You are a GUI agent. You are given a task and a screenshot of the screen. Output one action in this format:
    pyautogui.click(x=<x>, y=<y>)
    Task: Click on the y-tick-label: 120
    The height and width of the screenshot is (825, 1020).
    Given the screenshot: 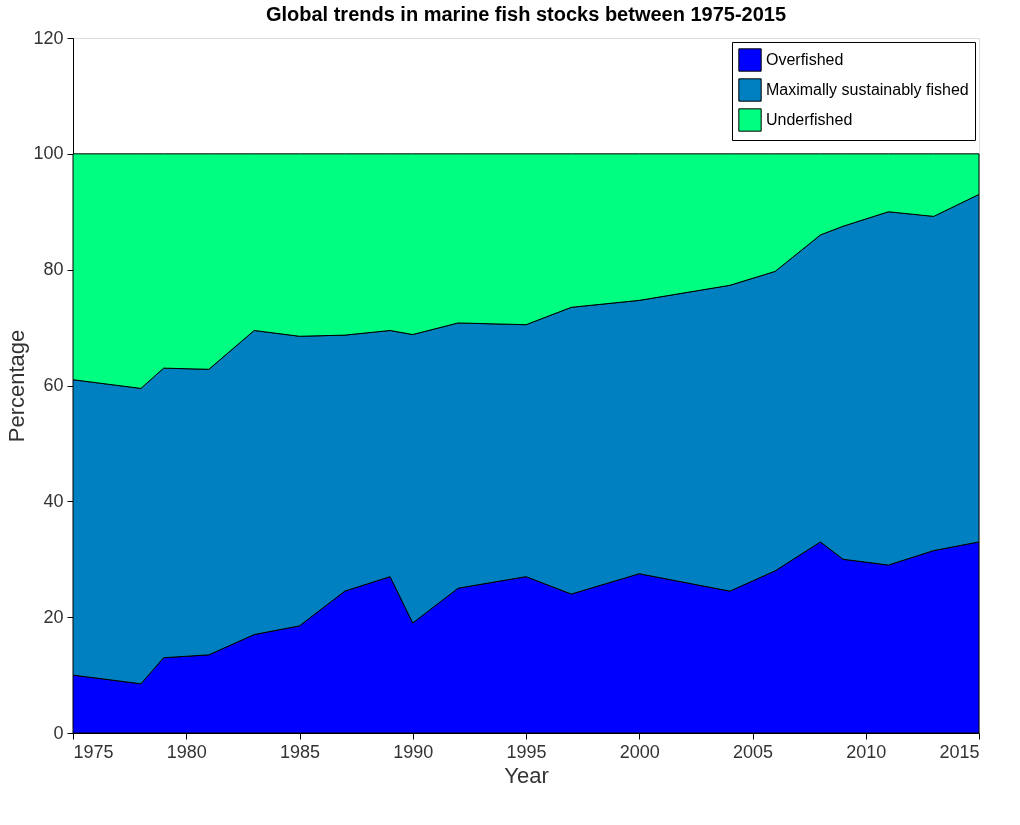 What is the action you would take?
    pyautogui.click(x=48, y=37)
    